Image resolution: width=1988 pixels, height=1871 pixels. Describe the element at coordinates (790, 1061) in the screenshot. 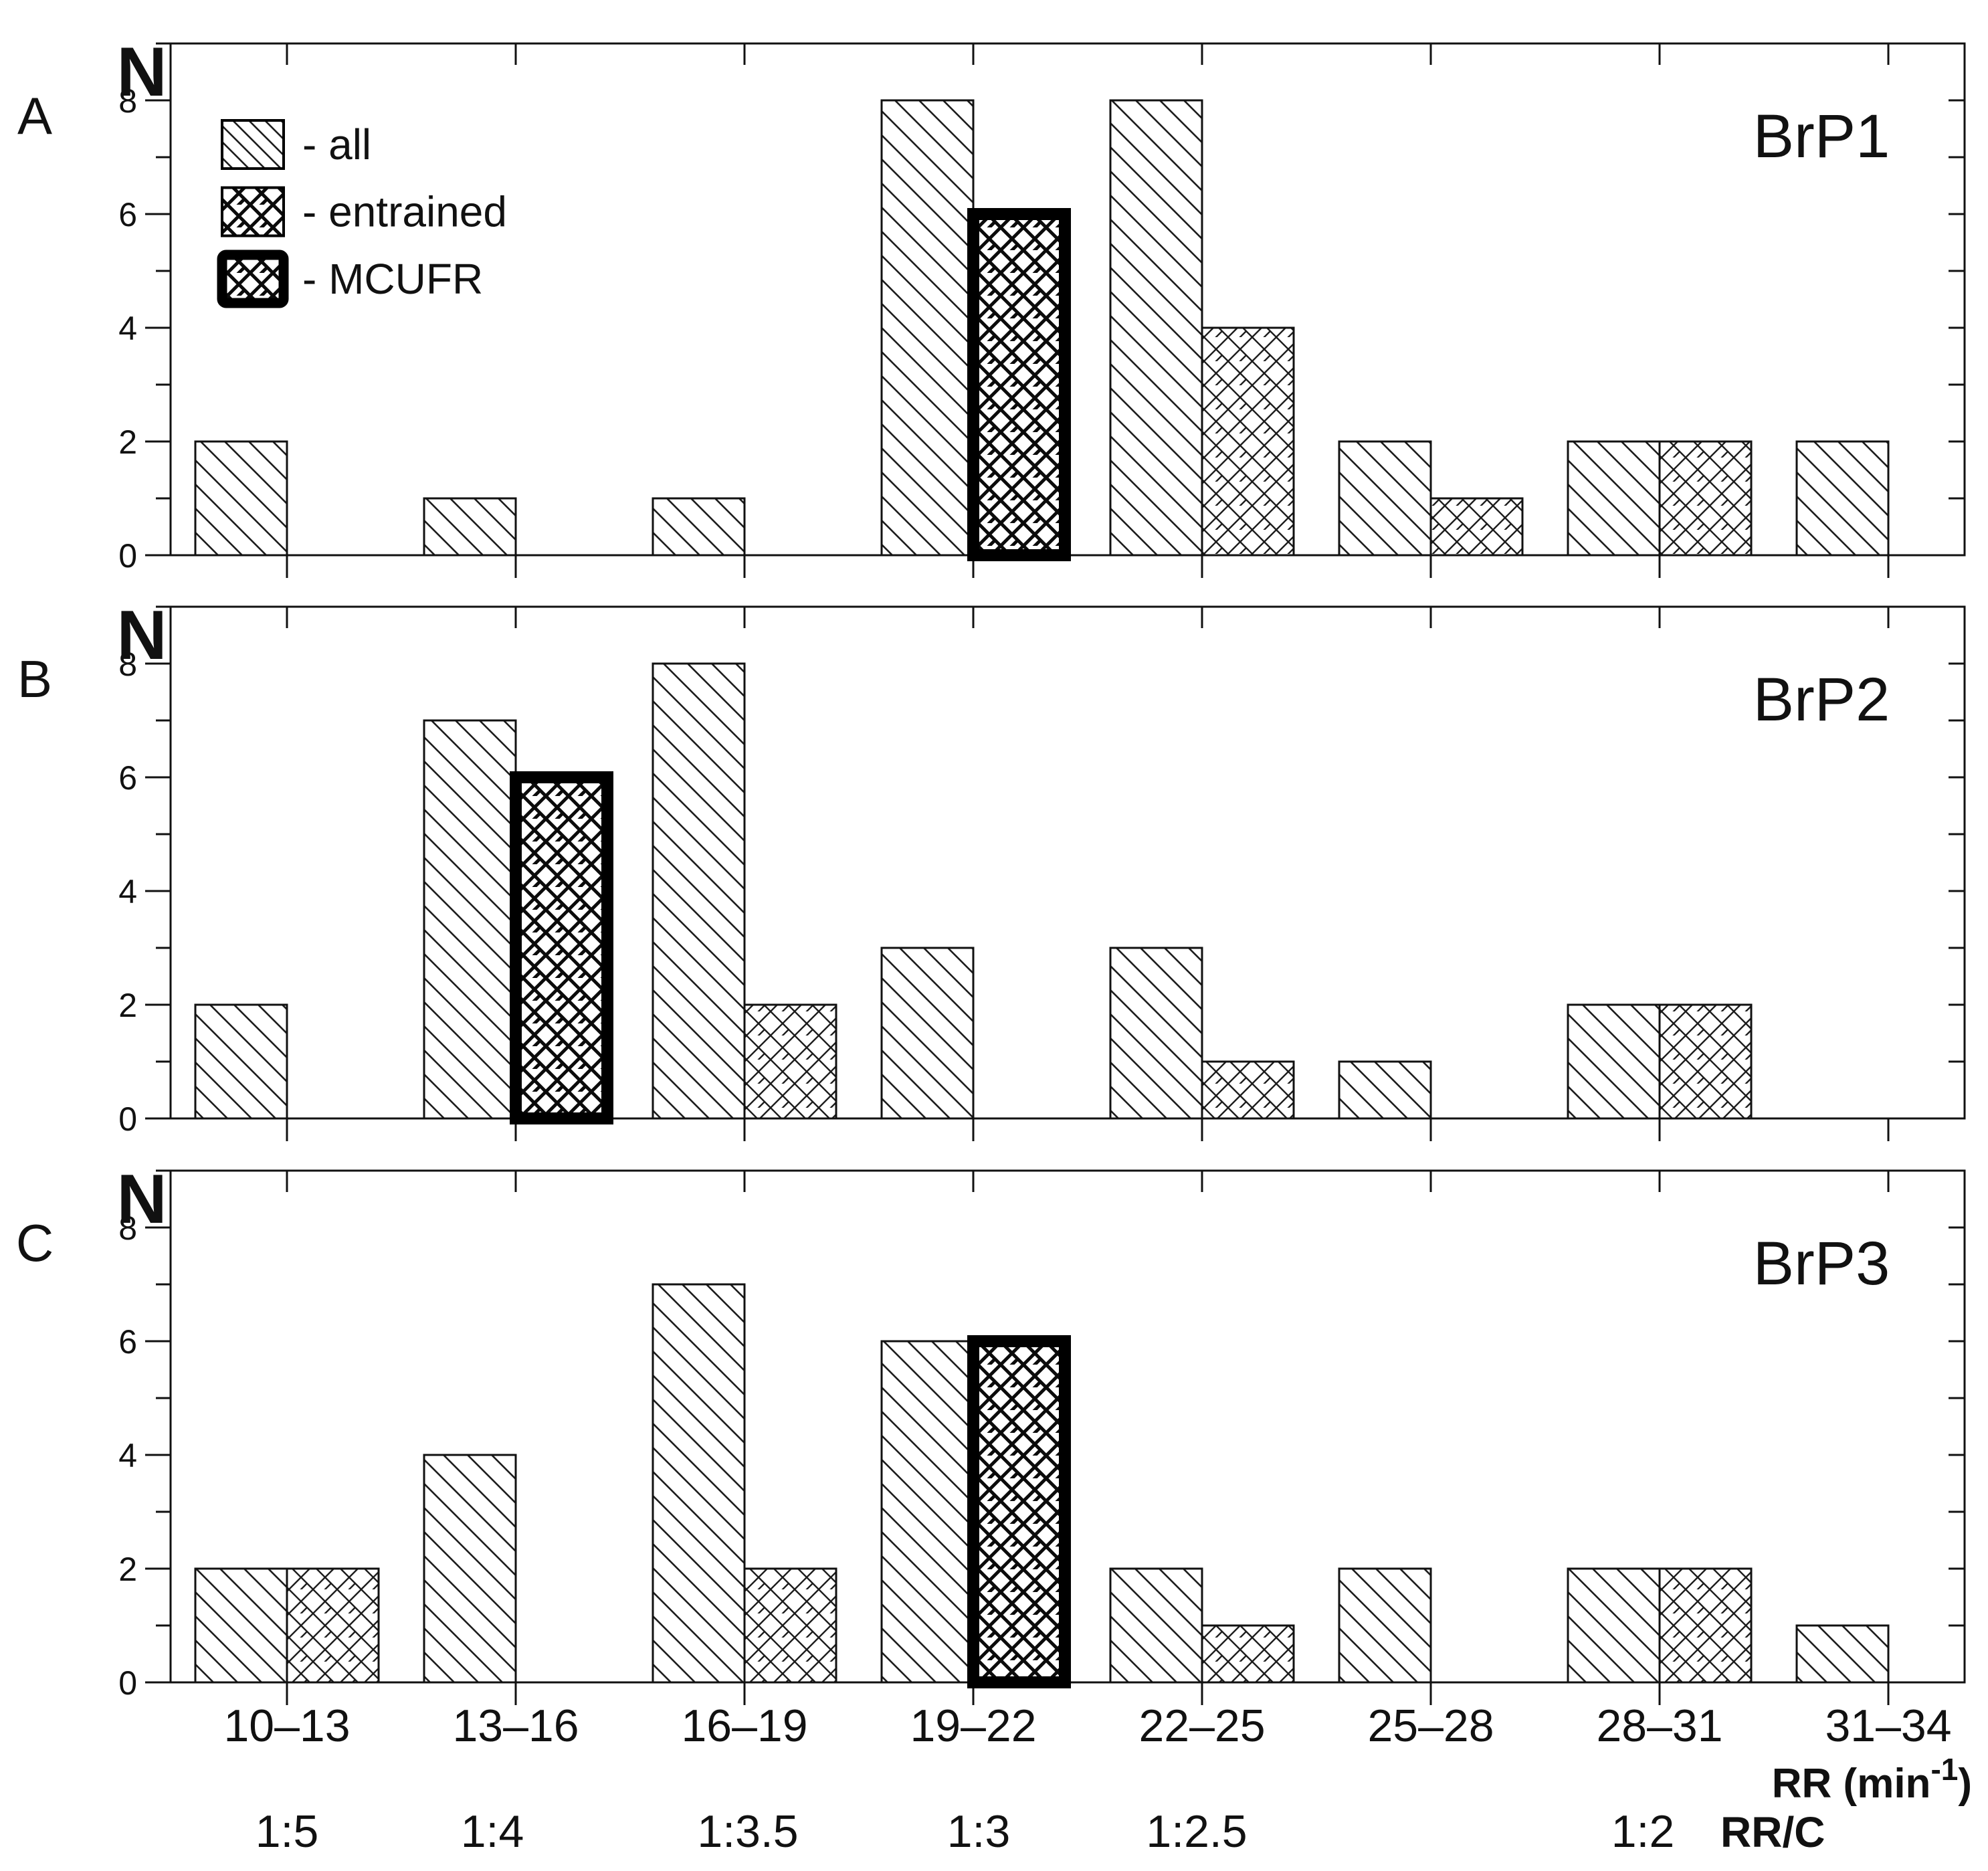

I see `panel-B-bar-entrained-bin2` at that location.